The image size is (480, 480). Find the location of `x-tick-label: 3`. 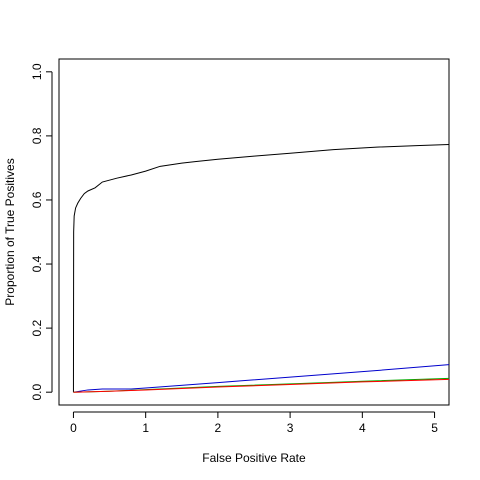

x-tick-label: 3 is located at coordinates (290, 428).